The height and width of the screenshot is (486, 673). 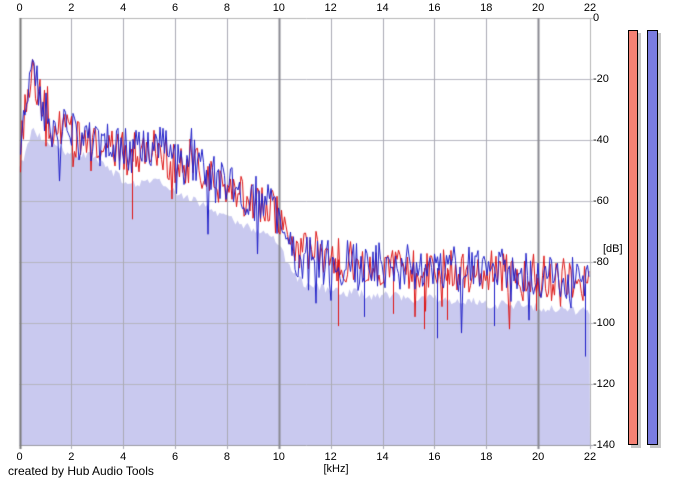 What do you see at coordinates (123, 8) in the screenshot?
I see `x-axis-tick-top: 4` at bounding box center [123, 8].